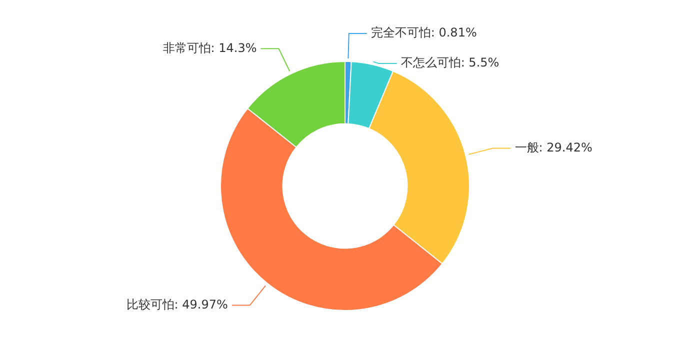 The height and width of the screenshot is (347, 692). Describe the element at coordinates (450, 63) in the screenshot. I see `slice-label: 不怎么可怕: 5.5%` at that location.